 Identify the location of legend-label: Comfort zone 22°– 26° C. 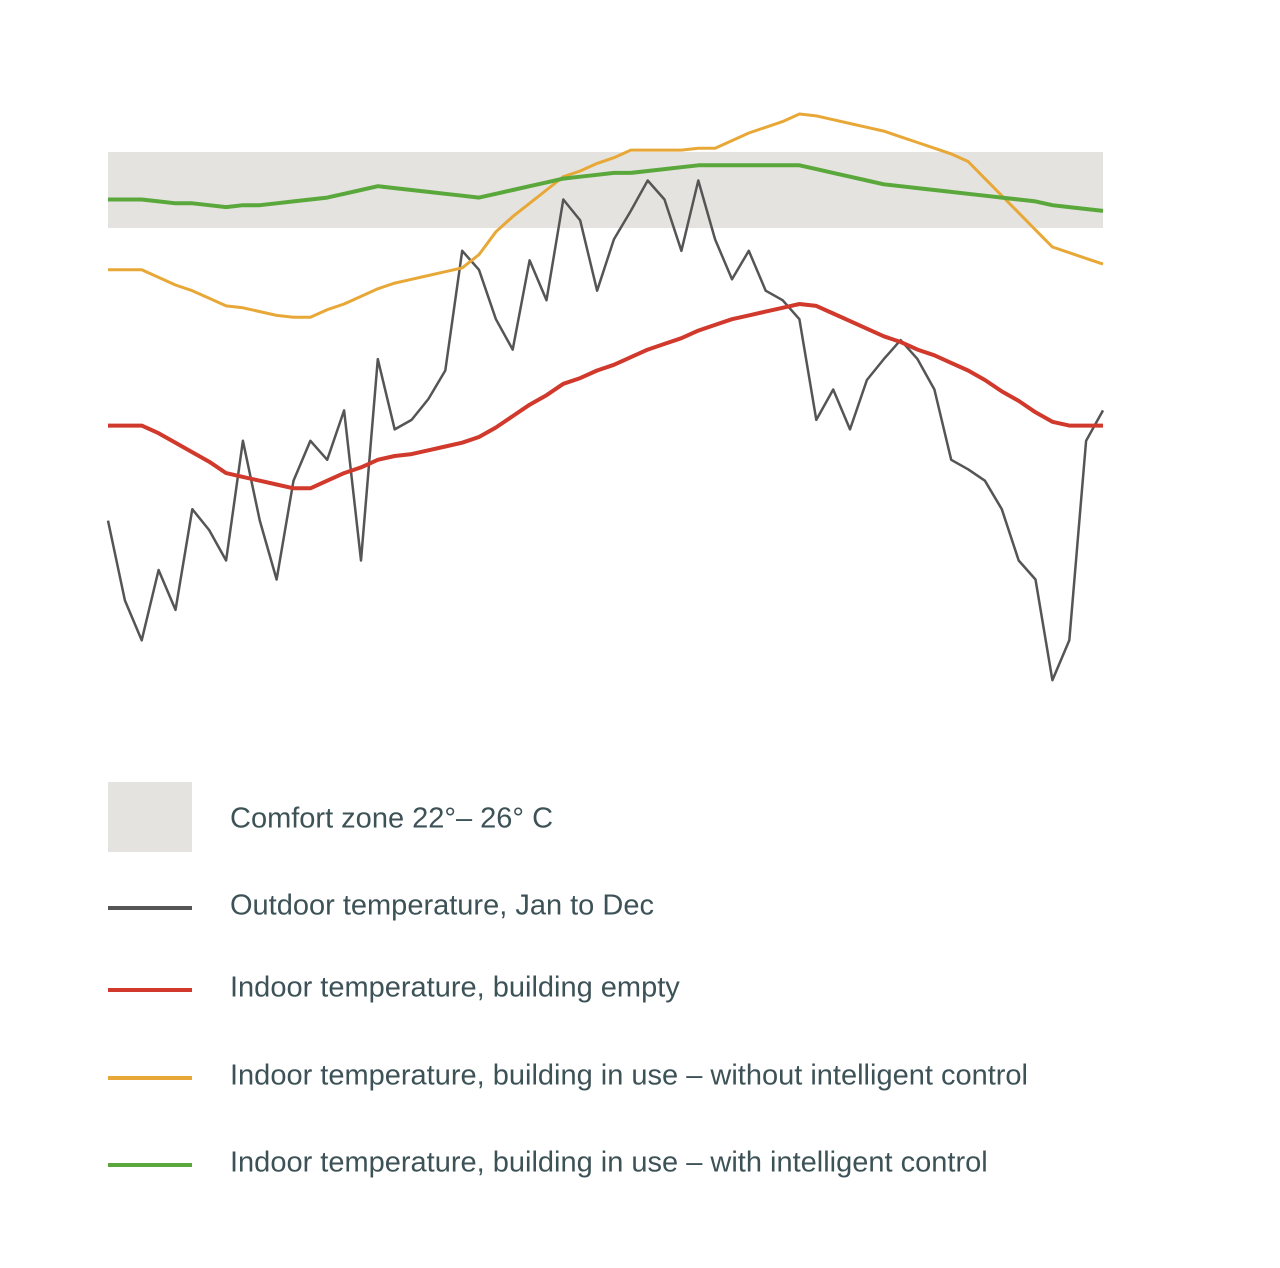
(391, 819).